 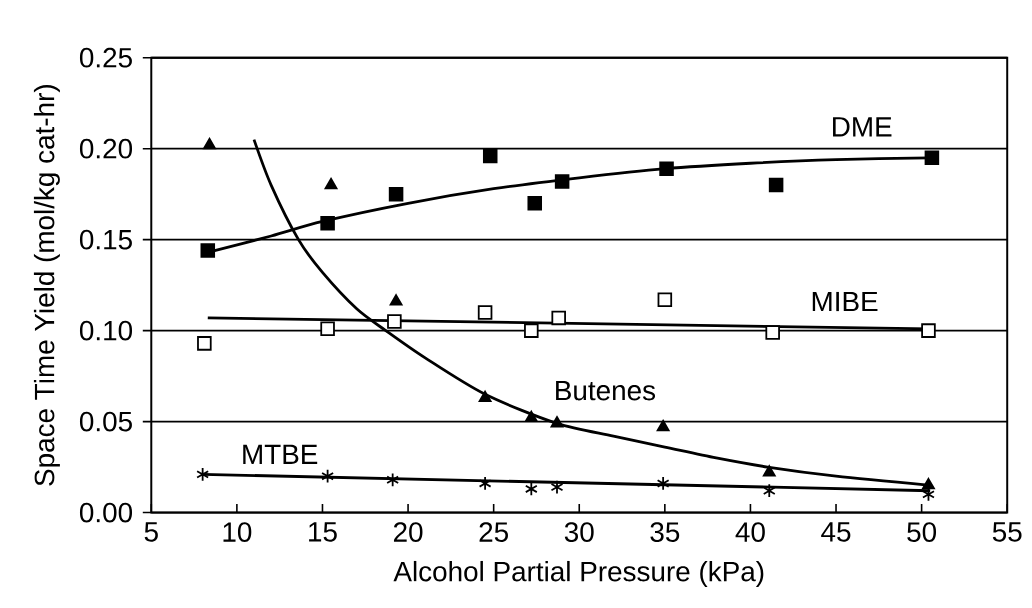 I want to click on x-tick-label: 45, so click(x=836, y=532).